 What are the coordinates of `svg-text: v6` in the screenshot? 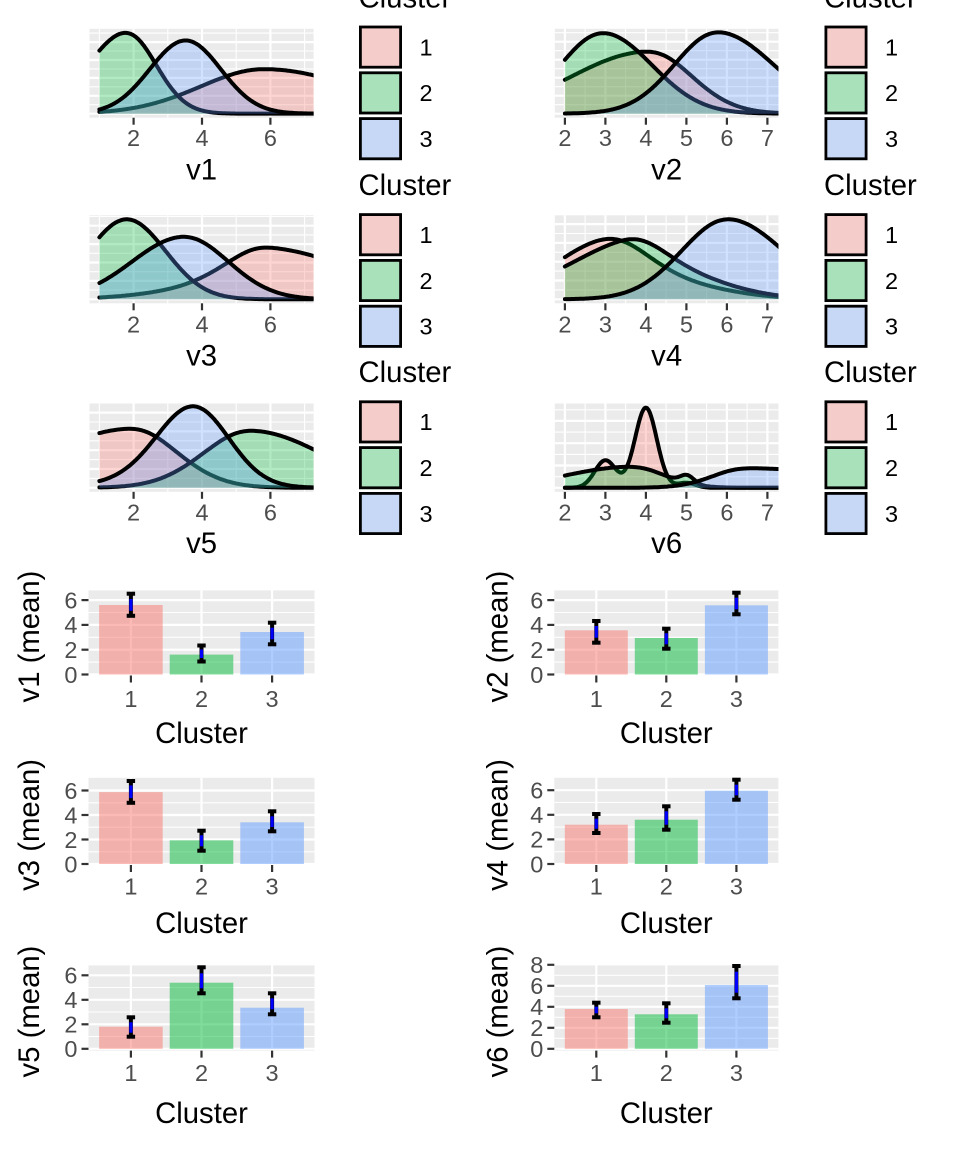 It's located at (666, 543).